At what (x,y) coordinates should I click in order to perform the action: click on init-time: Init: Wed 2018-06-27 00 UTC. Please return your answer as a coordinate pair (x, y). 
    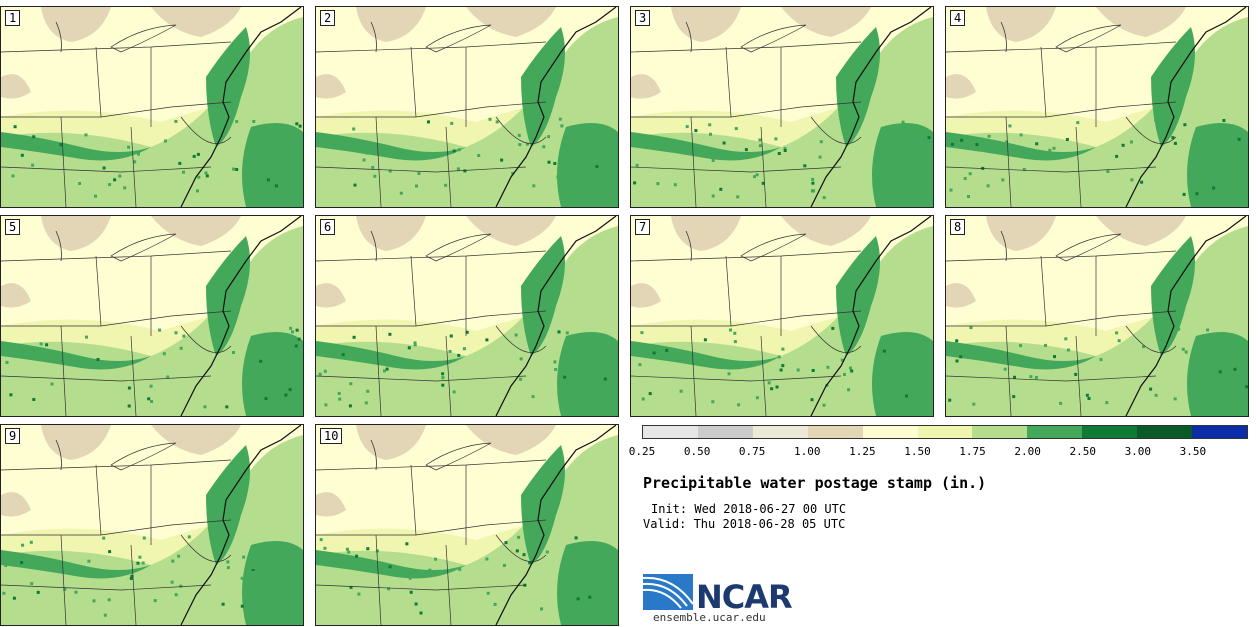
    Looking at the image, I should click on (749, 509).